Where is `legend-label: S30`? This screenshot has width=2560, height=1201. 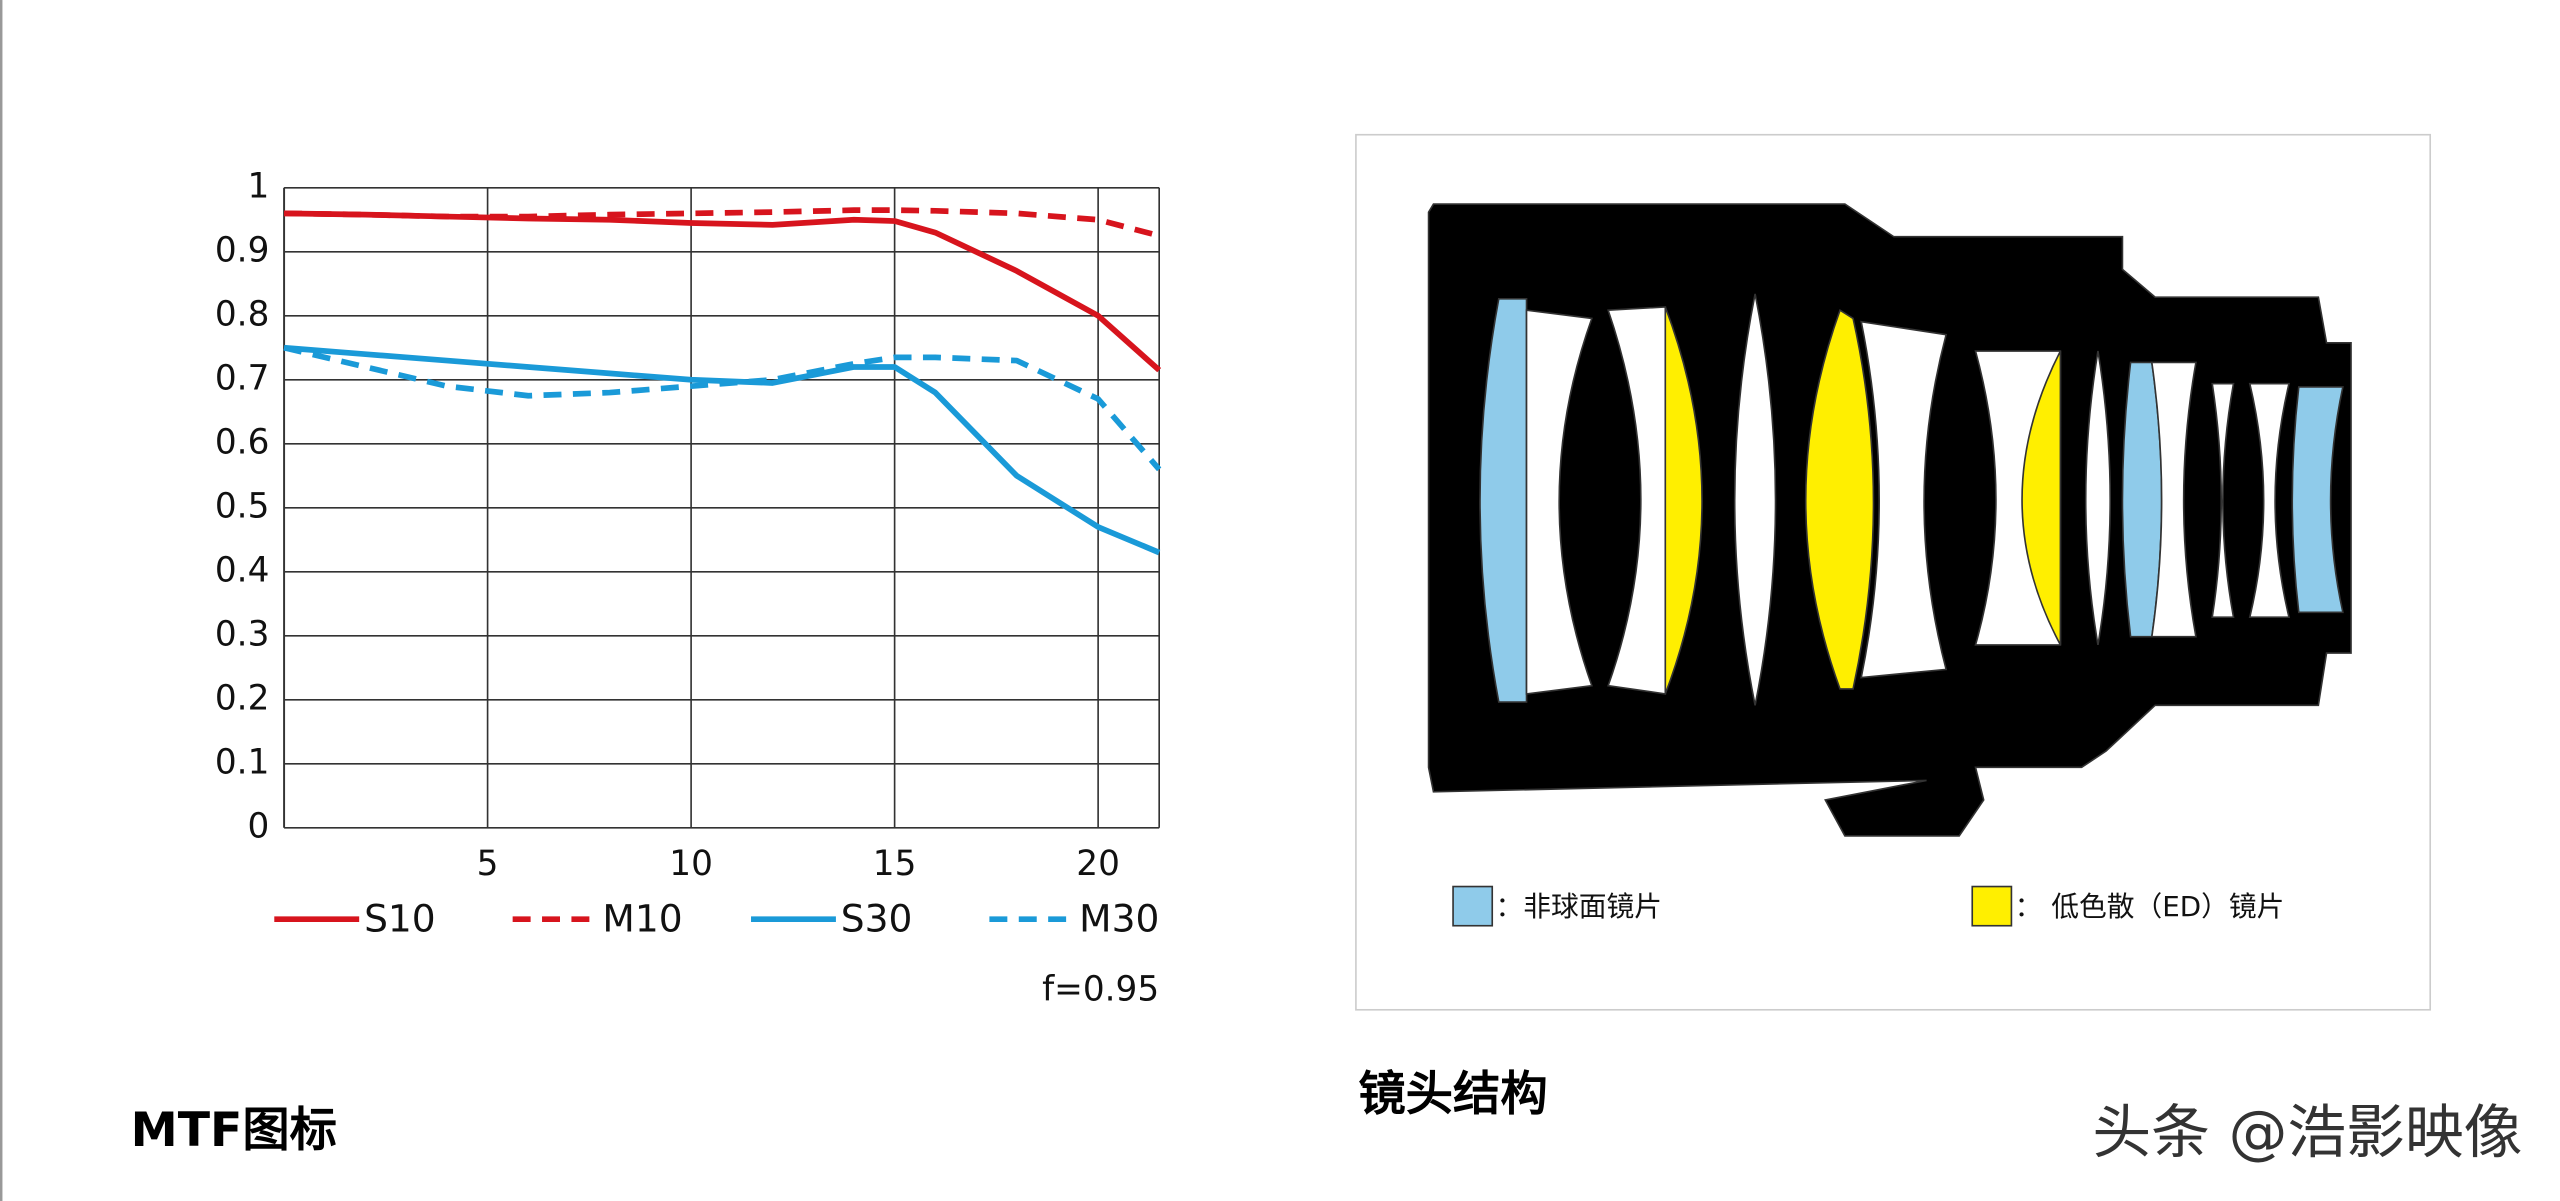 legend-label: S30 is located at coordinates (877, 918).